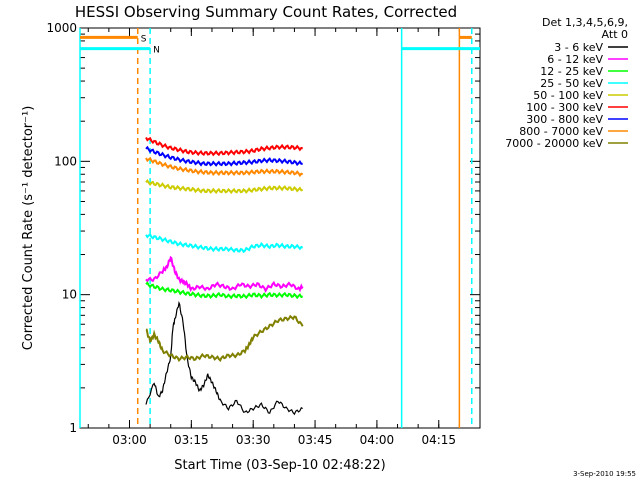 The image size is (640, 480). Describe the element at coordinates (564, 119) in the screenshot. I see `legend-label: 300 - 800 keV` at that location.